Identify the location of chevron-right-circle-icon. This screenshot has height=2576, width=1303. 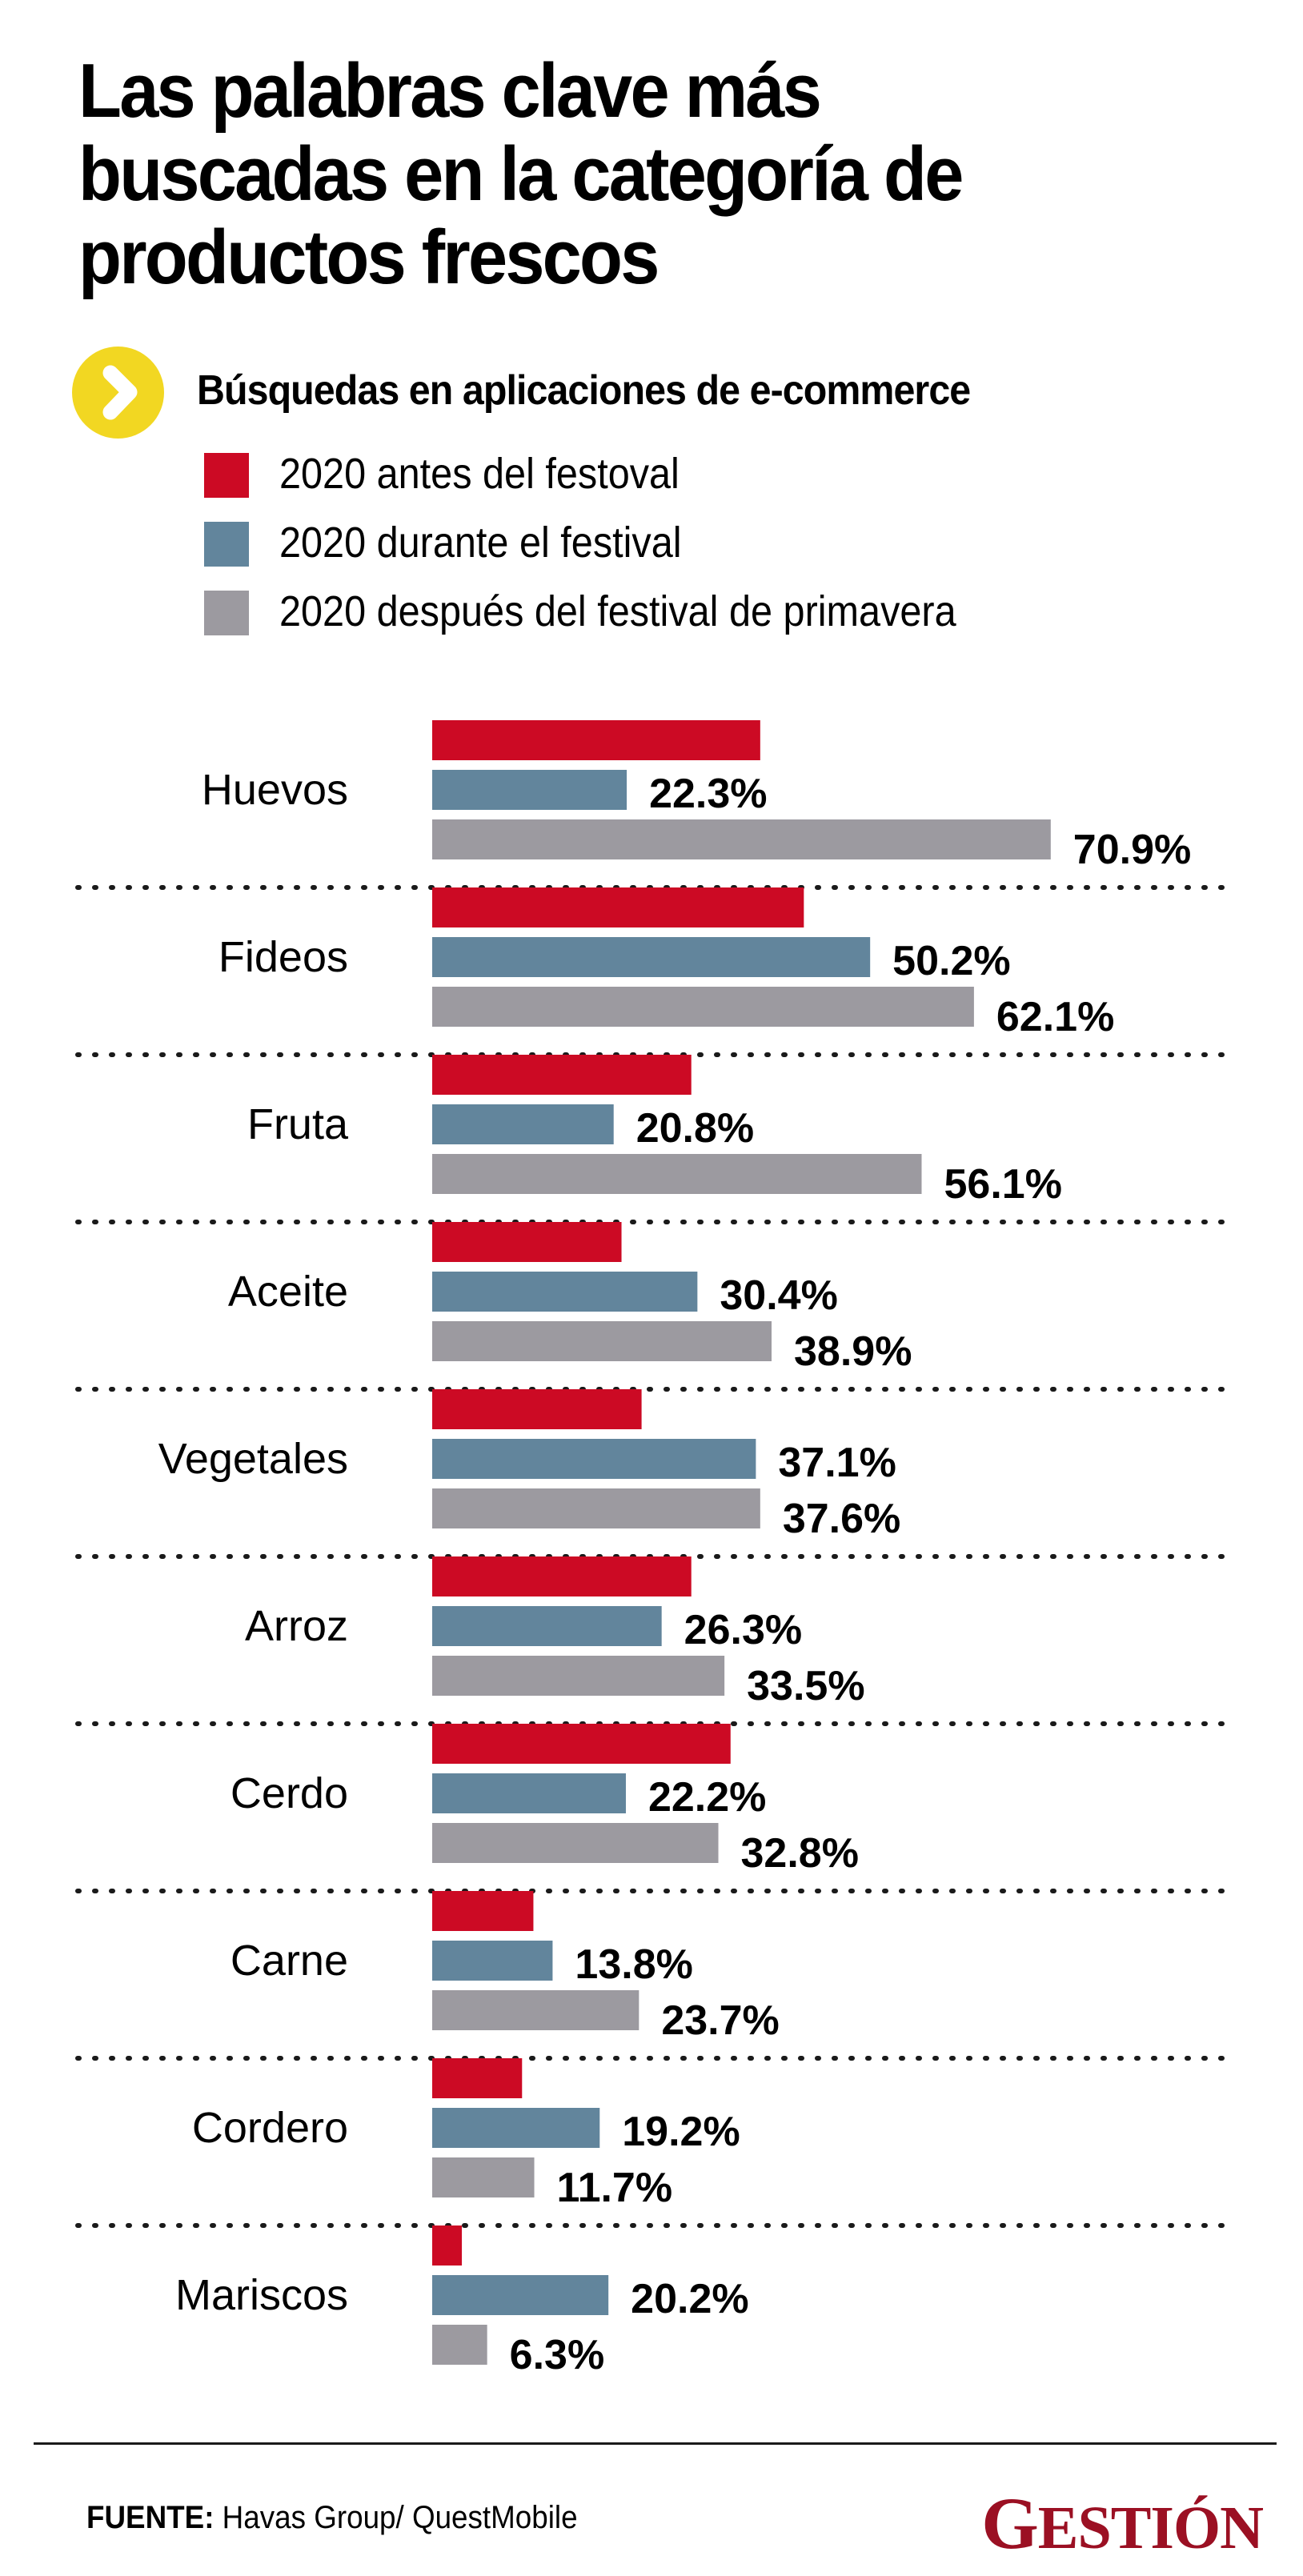
(118, 393).